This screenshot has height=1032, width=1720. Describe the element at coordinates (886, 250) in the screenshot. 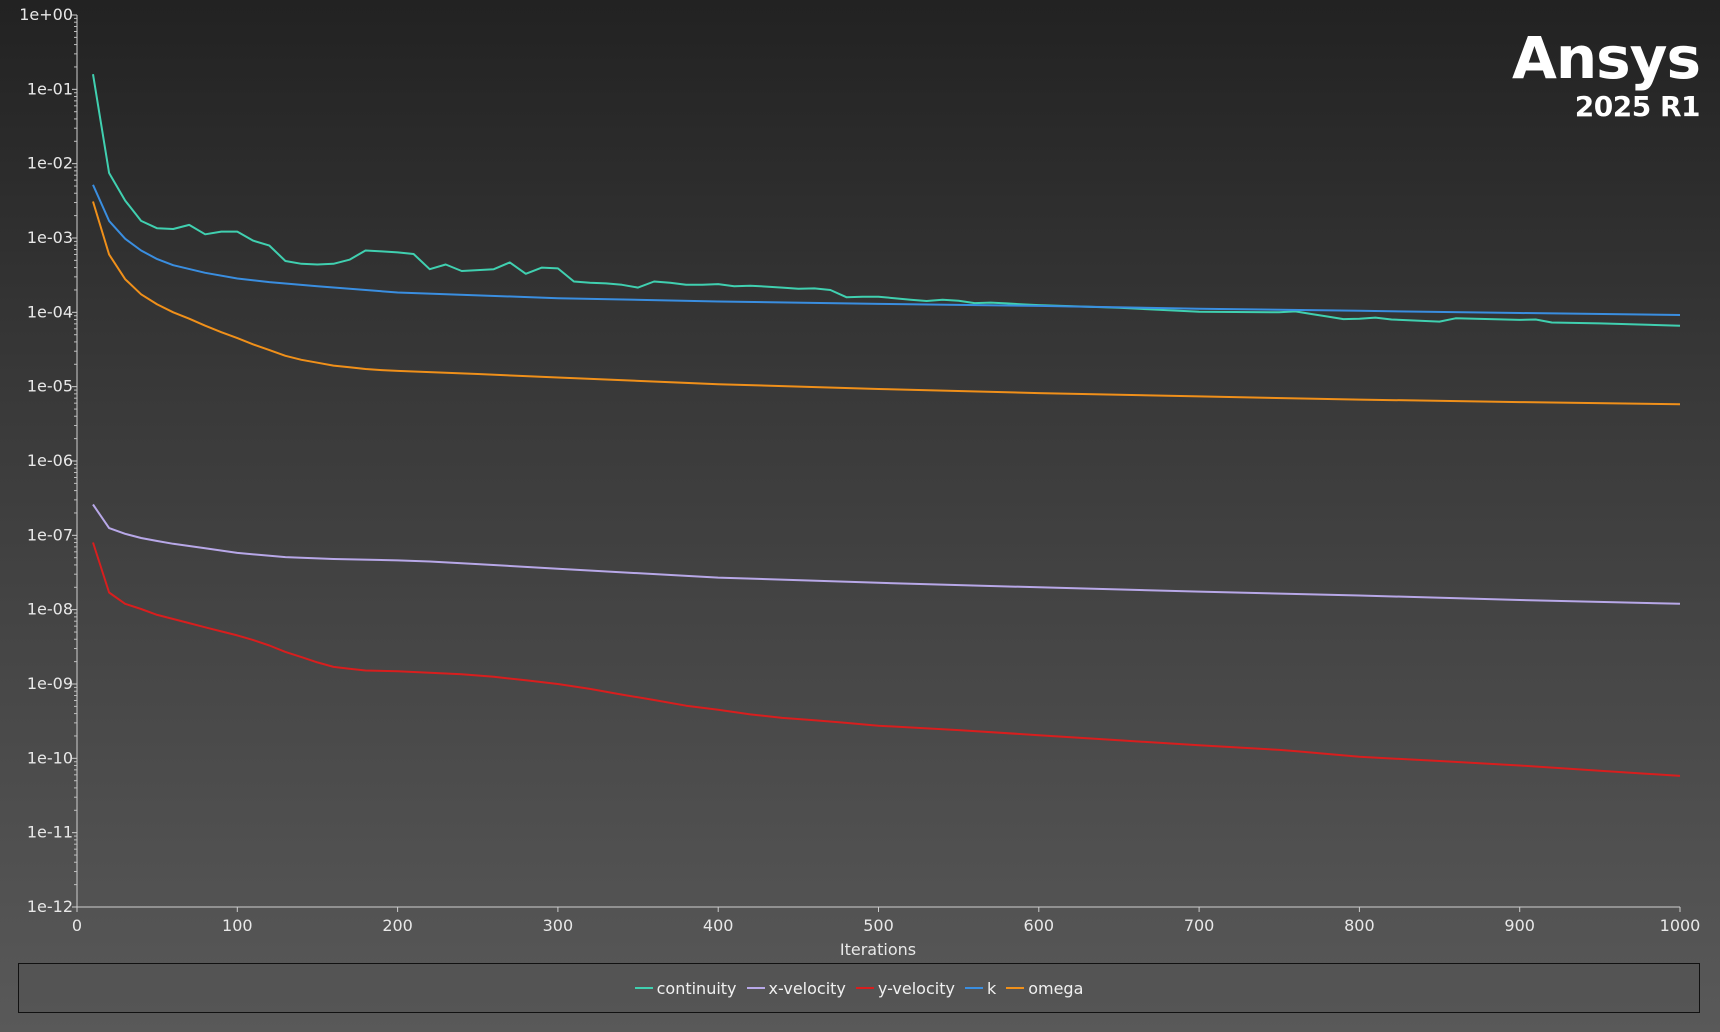

I see `series-line-k` at that location.